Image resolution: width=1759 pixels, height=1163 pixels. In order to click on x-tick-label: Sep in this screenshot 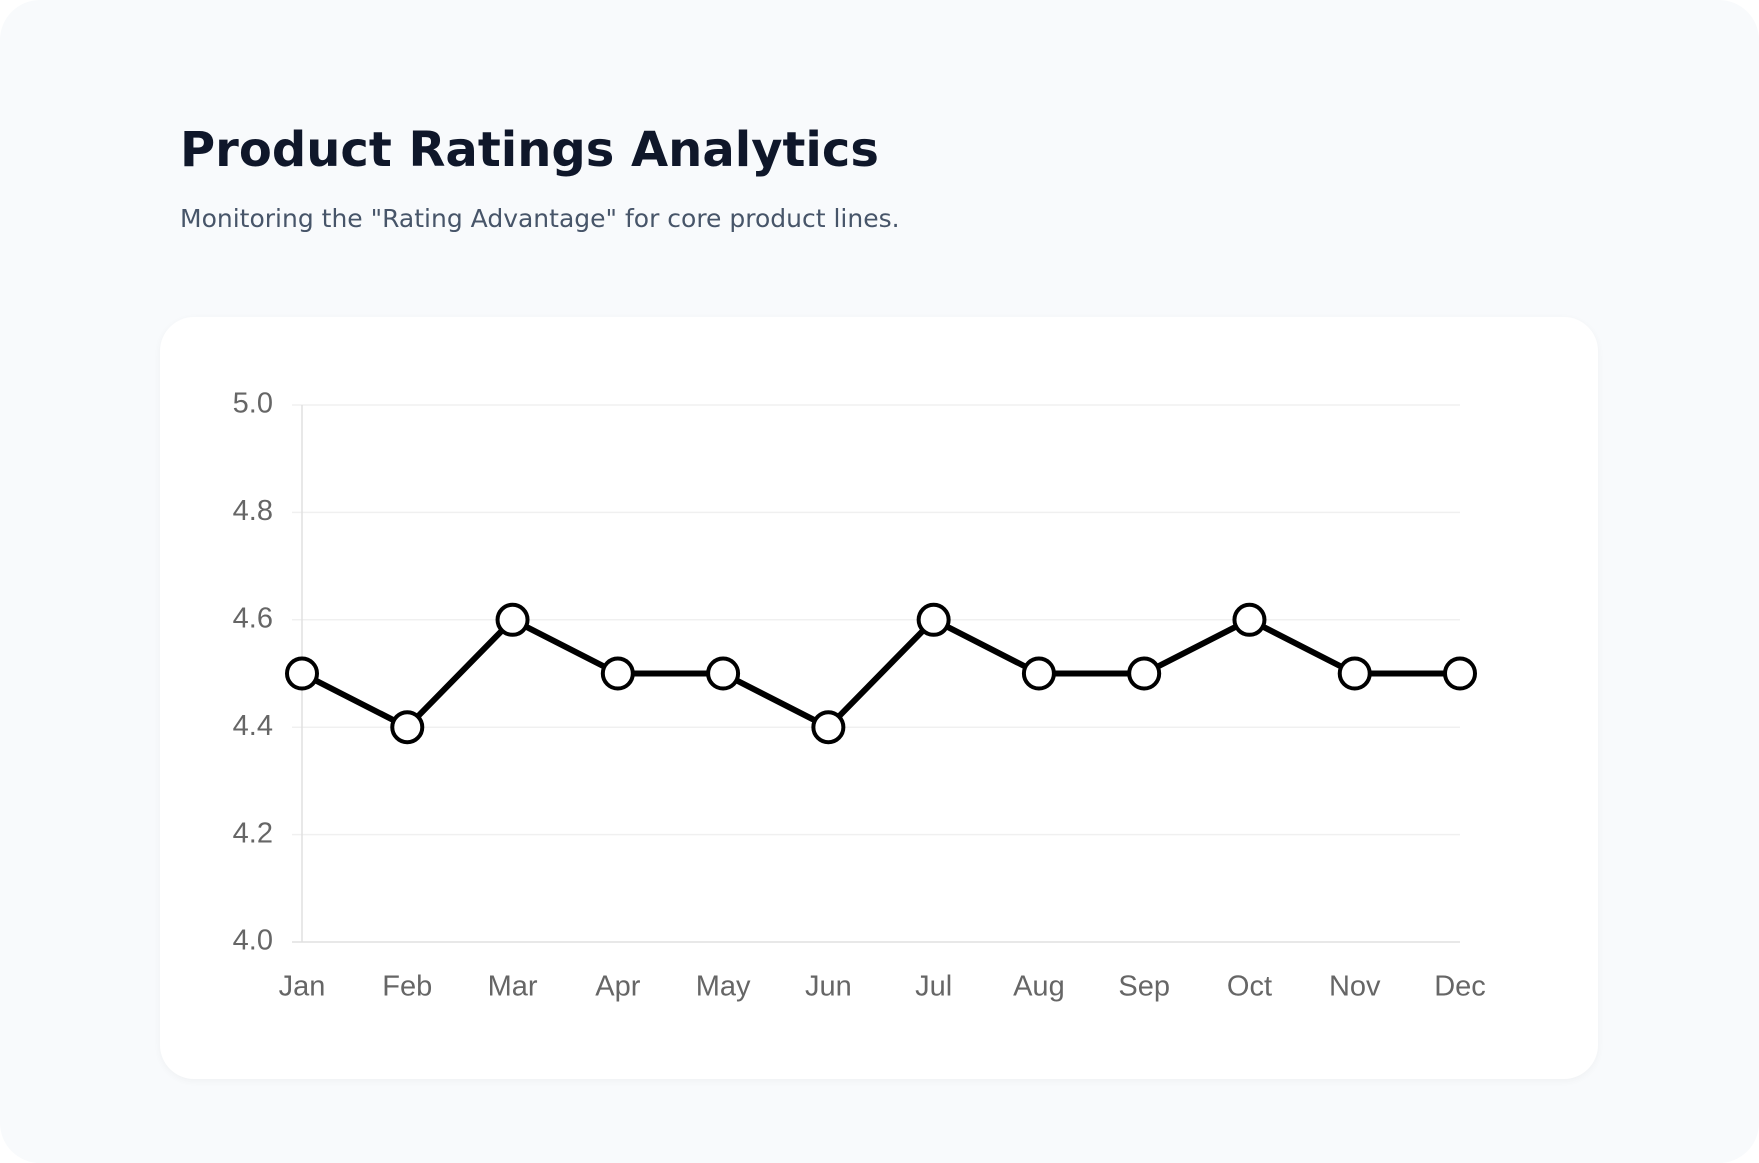, I will do `click(1144, 987)`.